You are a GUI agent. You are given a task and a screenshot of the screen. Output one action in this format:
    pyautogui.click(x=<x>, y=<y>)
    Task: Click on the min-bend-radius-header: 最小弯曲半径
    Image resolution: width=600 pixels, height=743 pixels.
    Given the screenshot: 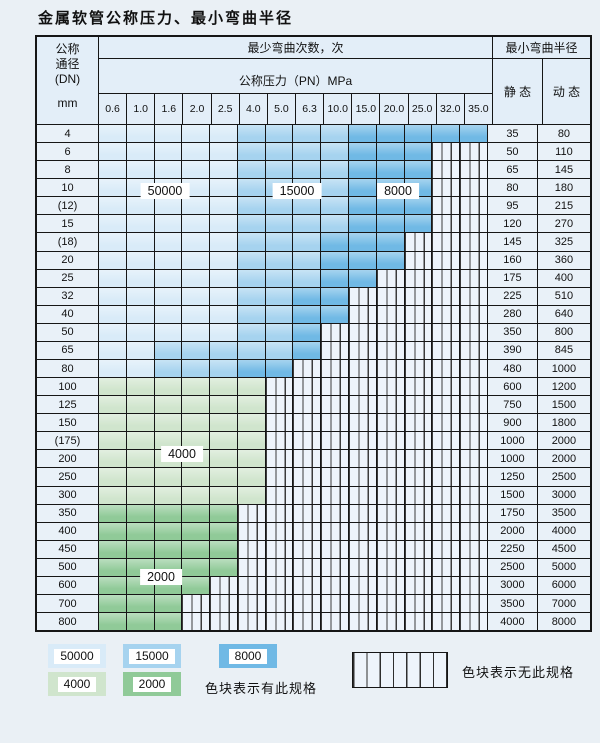 What is the action you would take?
    pyautogui.click(x=541, y=48)
    